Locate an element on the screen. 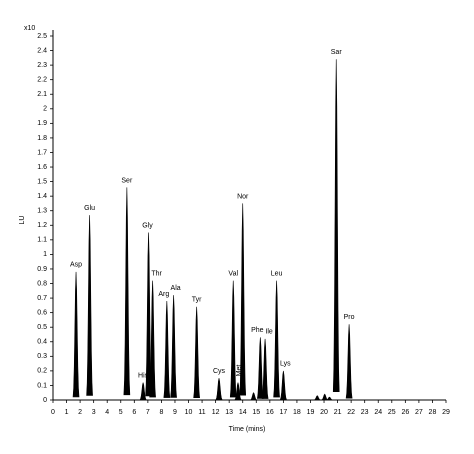 The image size is (474, 454). x-tick-label: 23 is located at coordinates (365, 412).